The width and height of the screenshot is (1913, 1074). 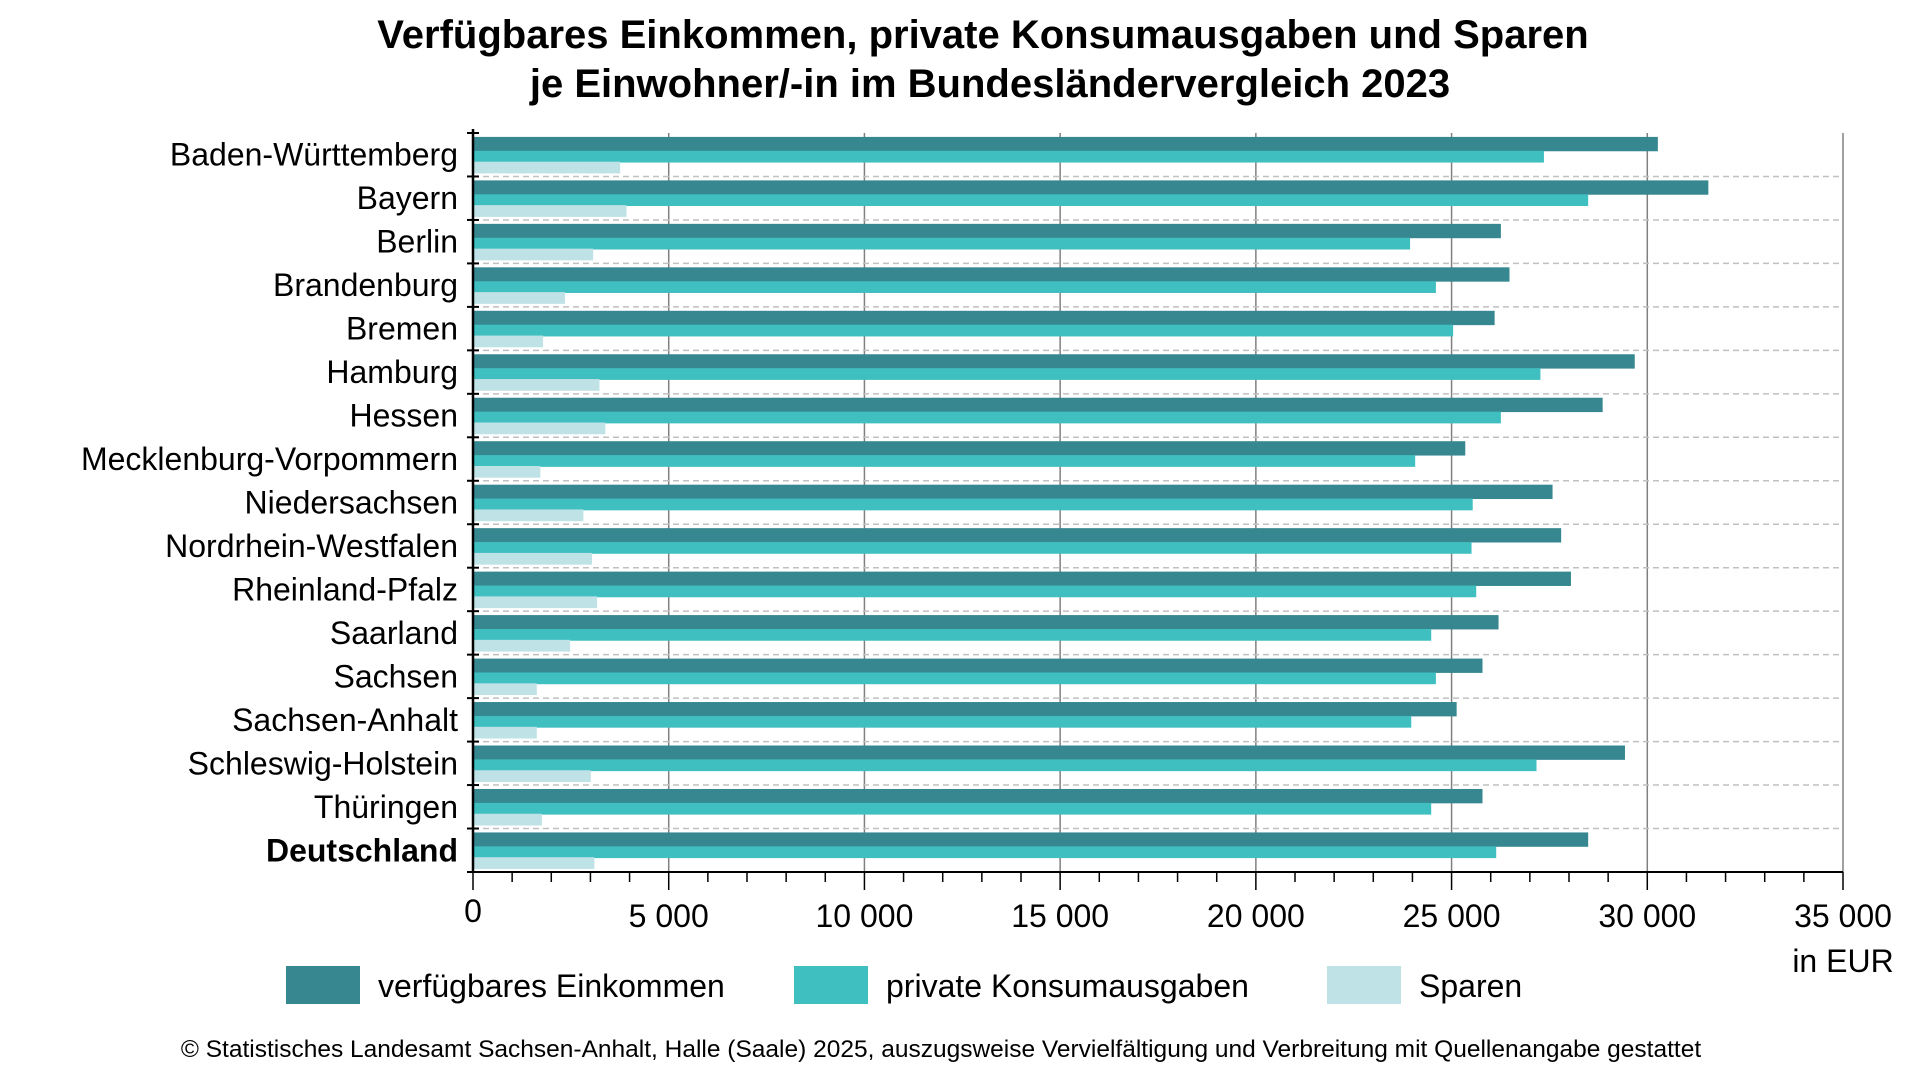 I want to click on x-tick-label: 5 000, so click(x=669, y=916).